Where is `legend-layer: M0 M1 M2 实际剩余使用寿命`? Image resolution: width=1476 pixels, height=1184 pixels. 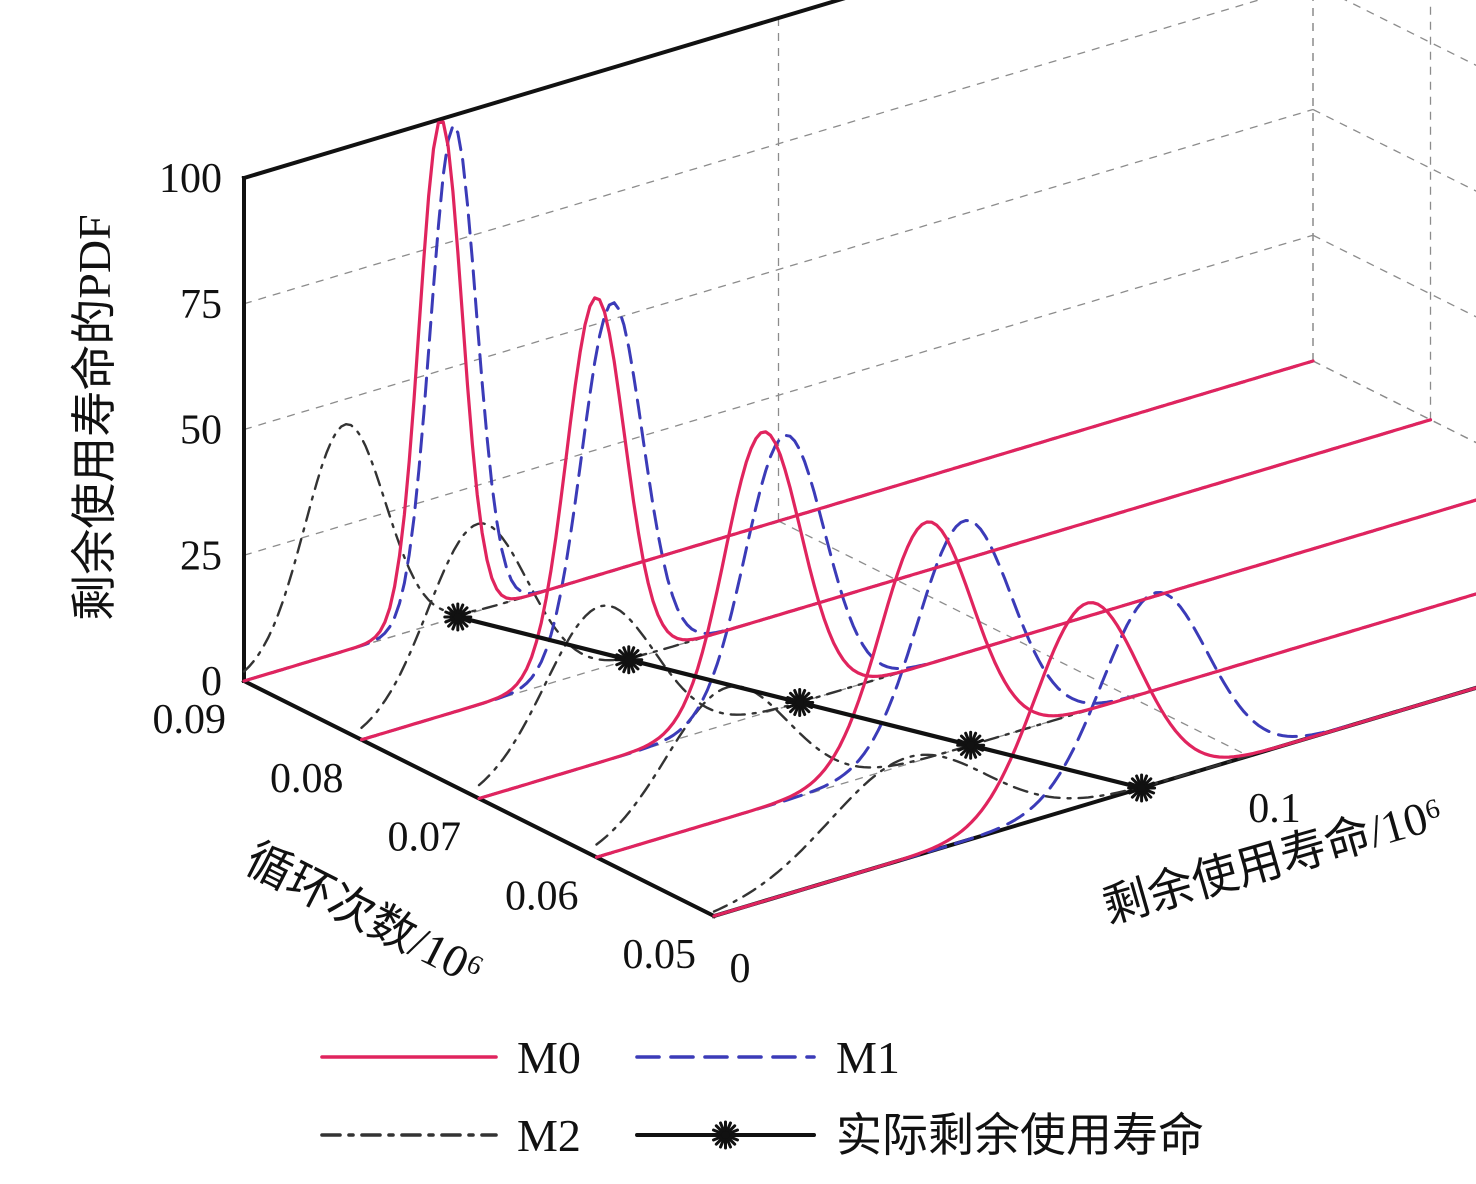
legend-layer: M0 M1 M2 实际剩余使用寿命 is located at coordinates (762, 1096).